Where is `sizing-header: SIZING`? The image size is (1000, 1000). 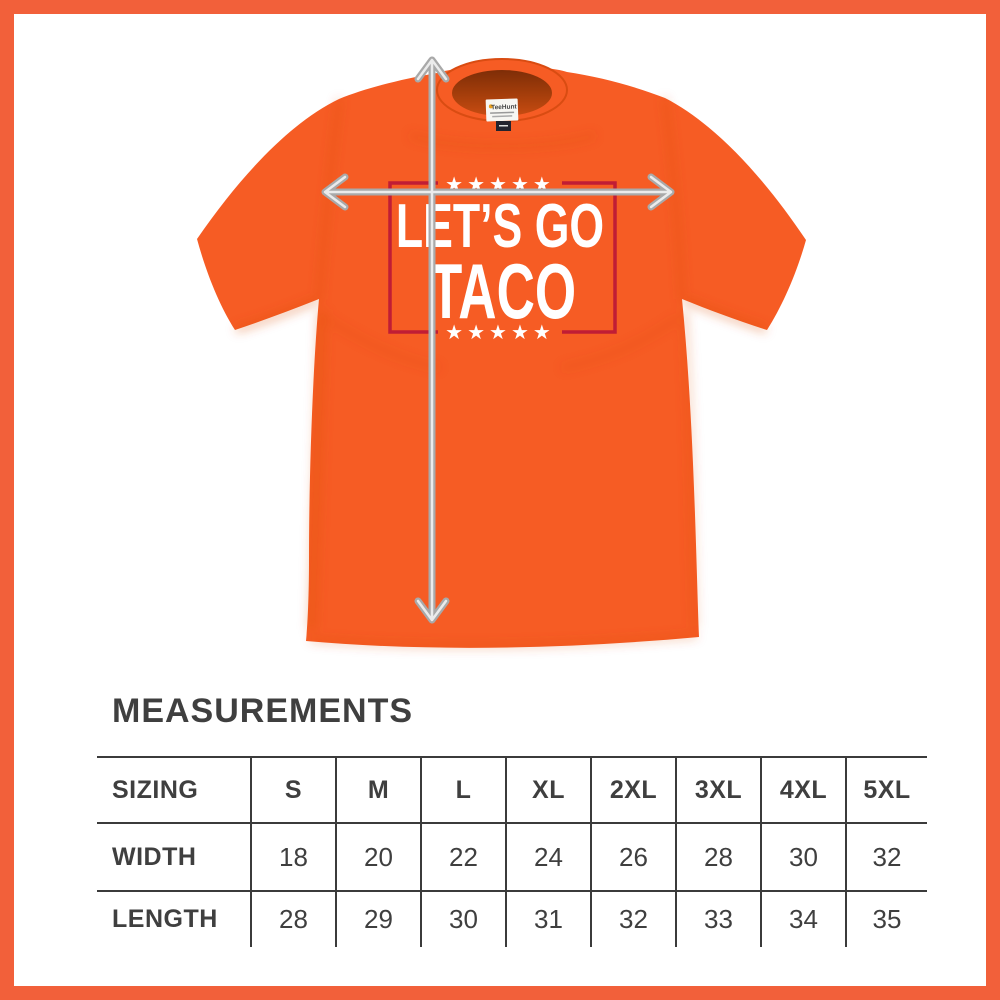 sizing-header: SIZING is located at coordinates (173, 791).